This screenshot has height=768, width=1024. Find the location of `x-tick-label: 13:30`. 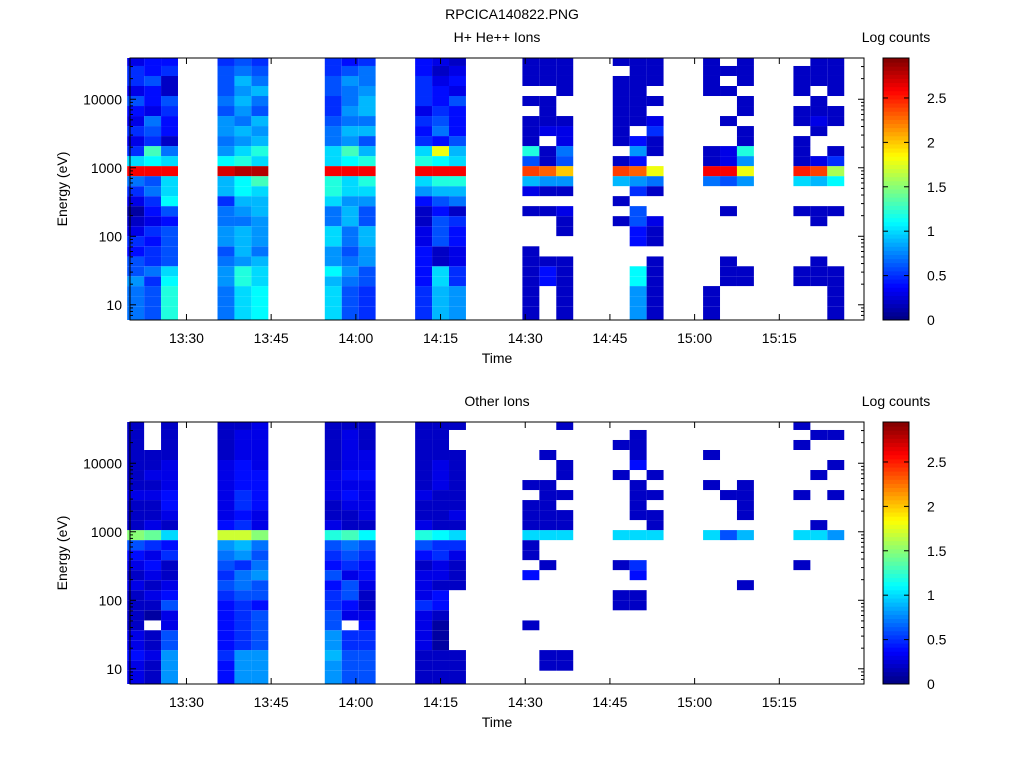

x-tick-label: 13:30 is located at coordinates (186, 702).